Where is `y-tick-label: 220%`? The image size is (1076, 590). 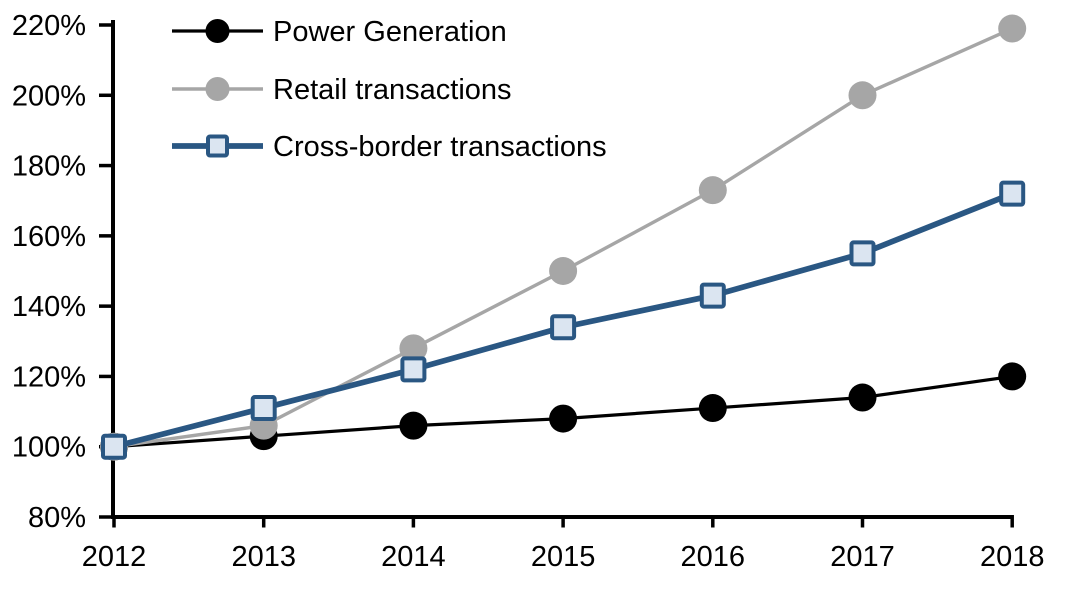 y-tick-label: 220% is located at coordinates (49, 26).